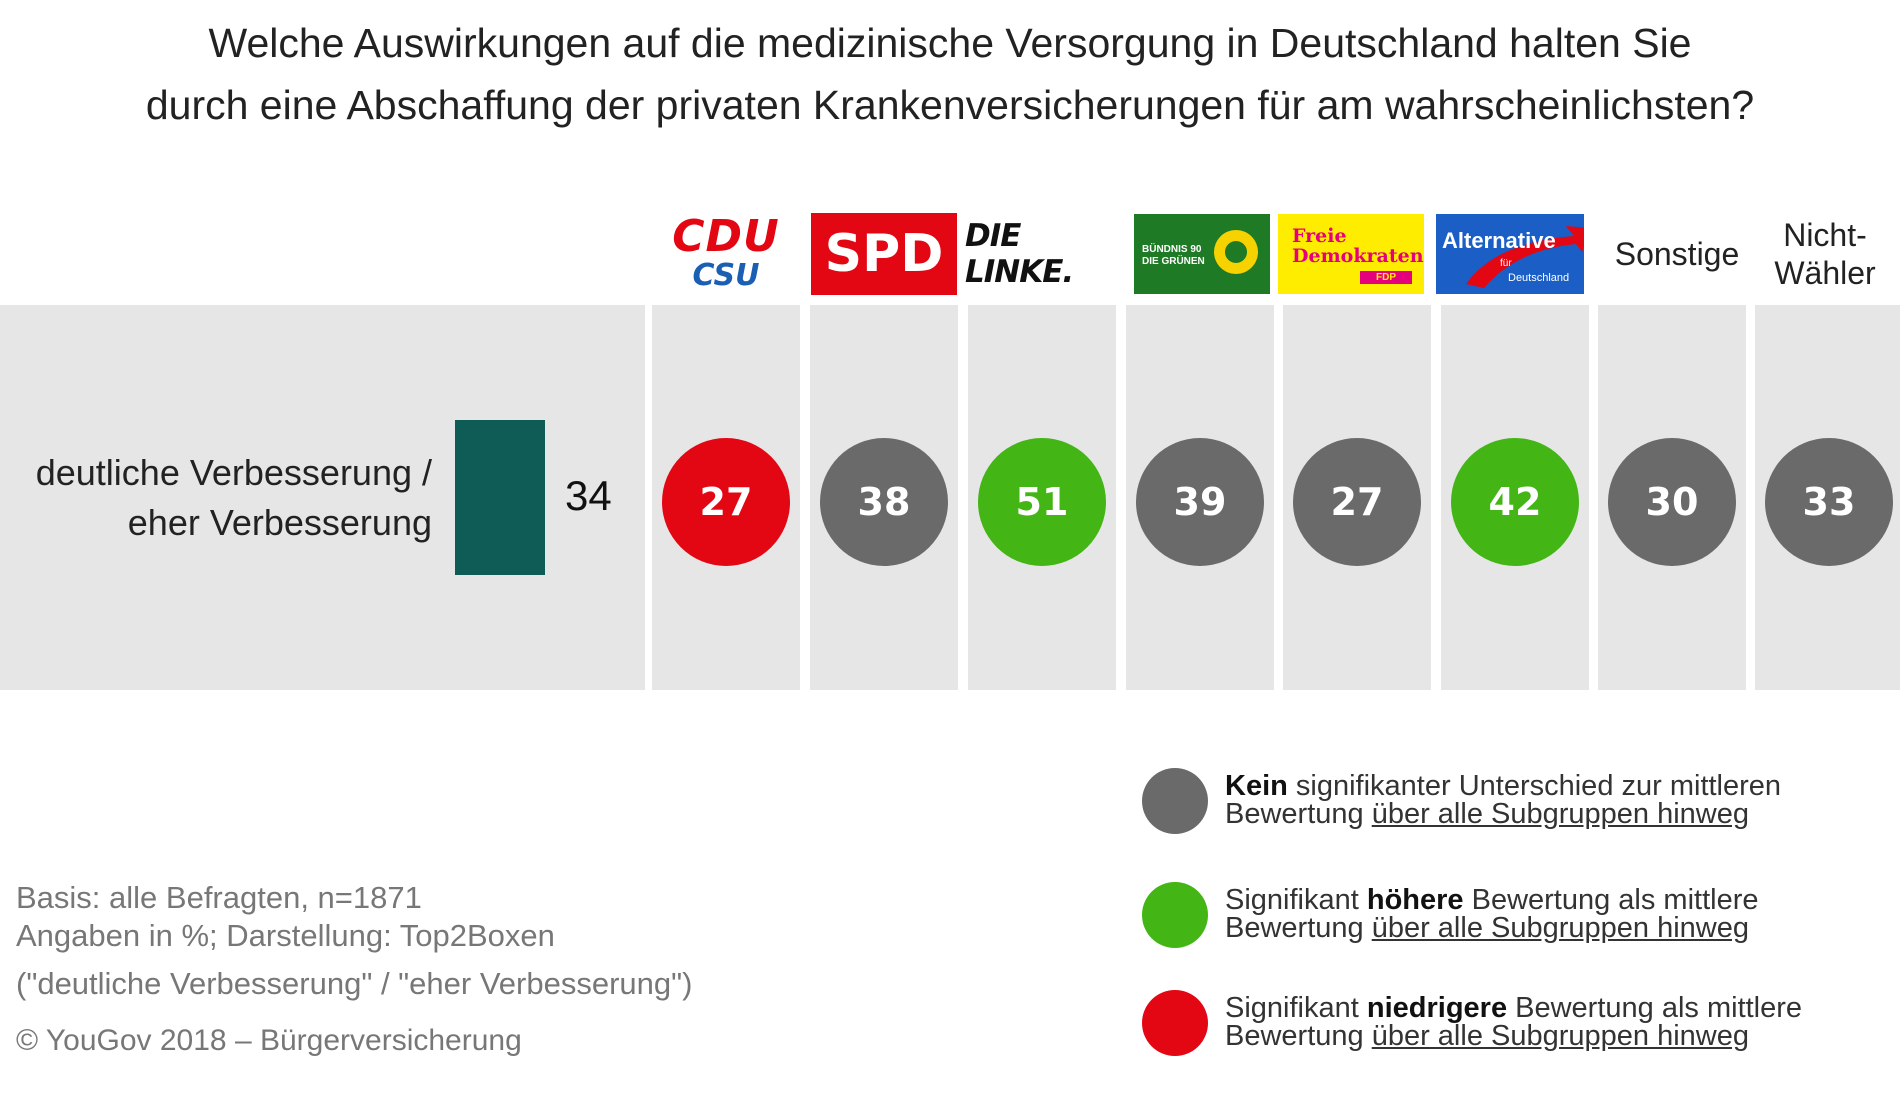  I want to click on row-label-line-2: eher Verbesserung, so click(279, 522).